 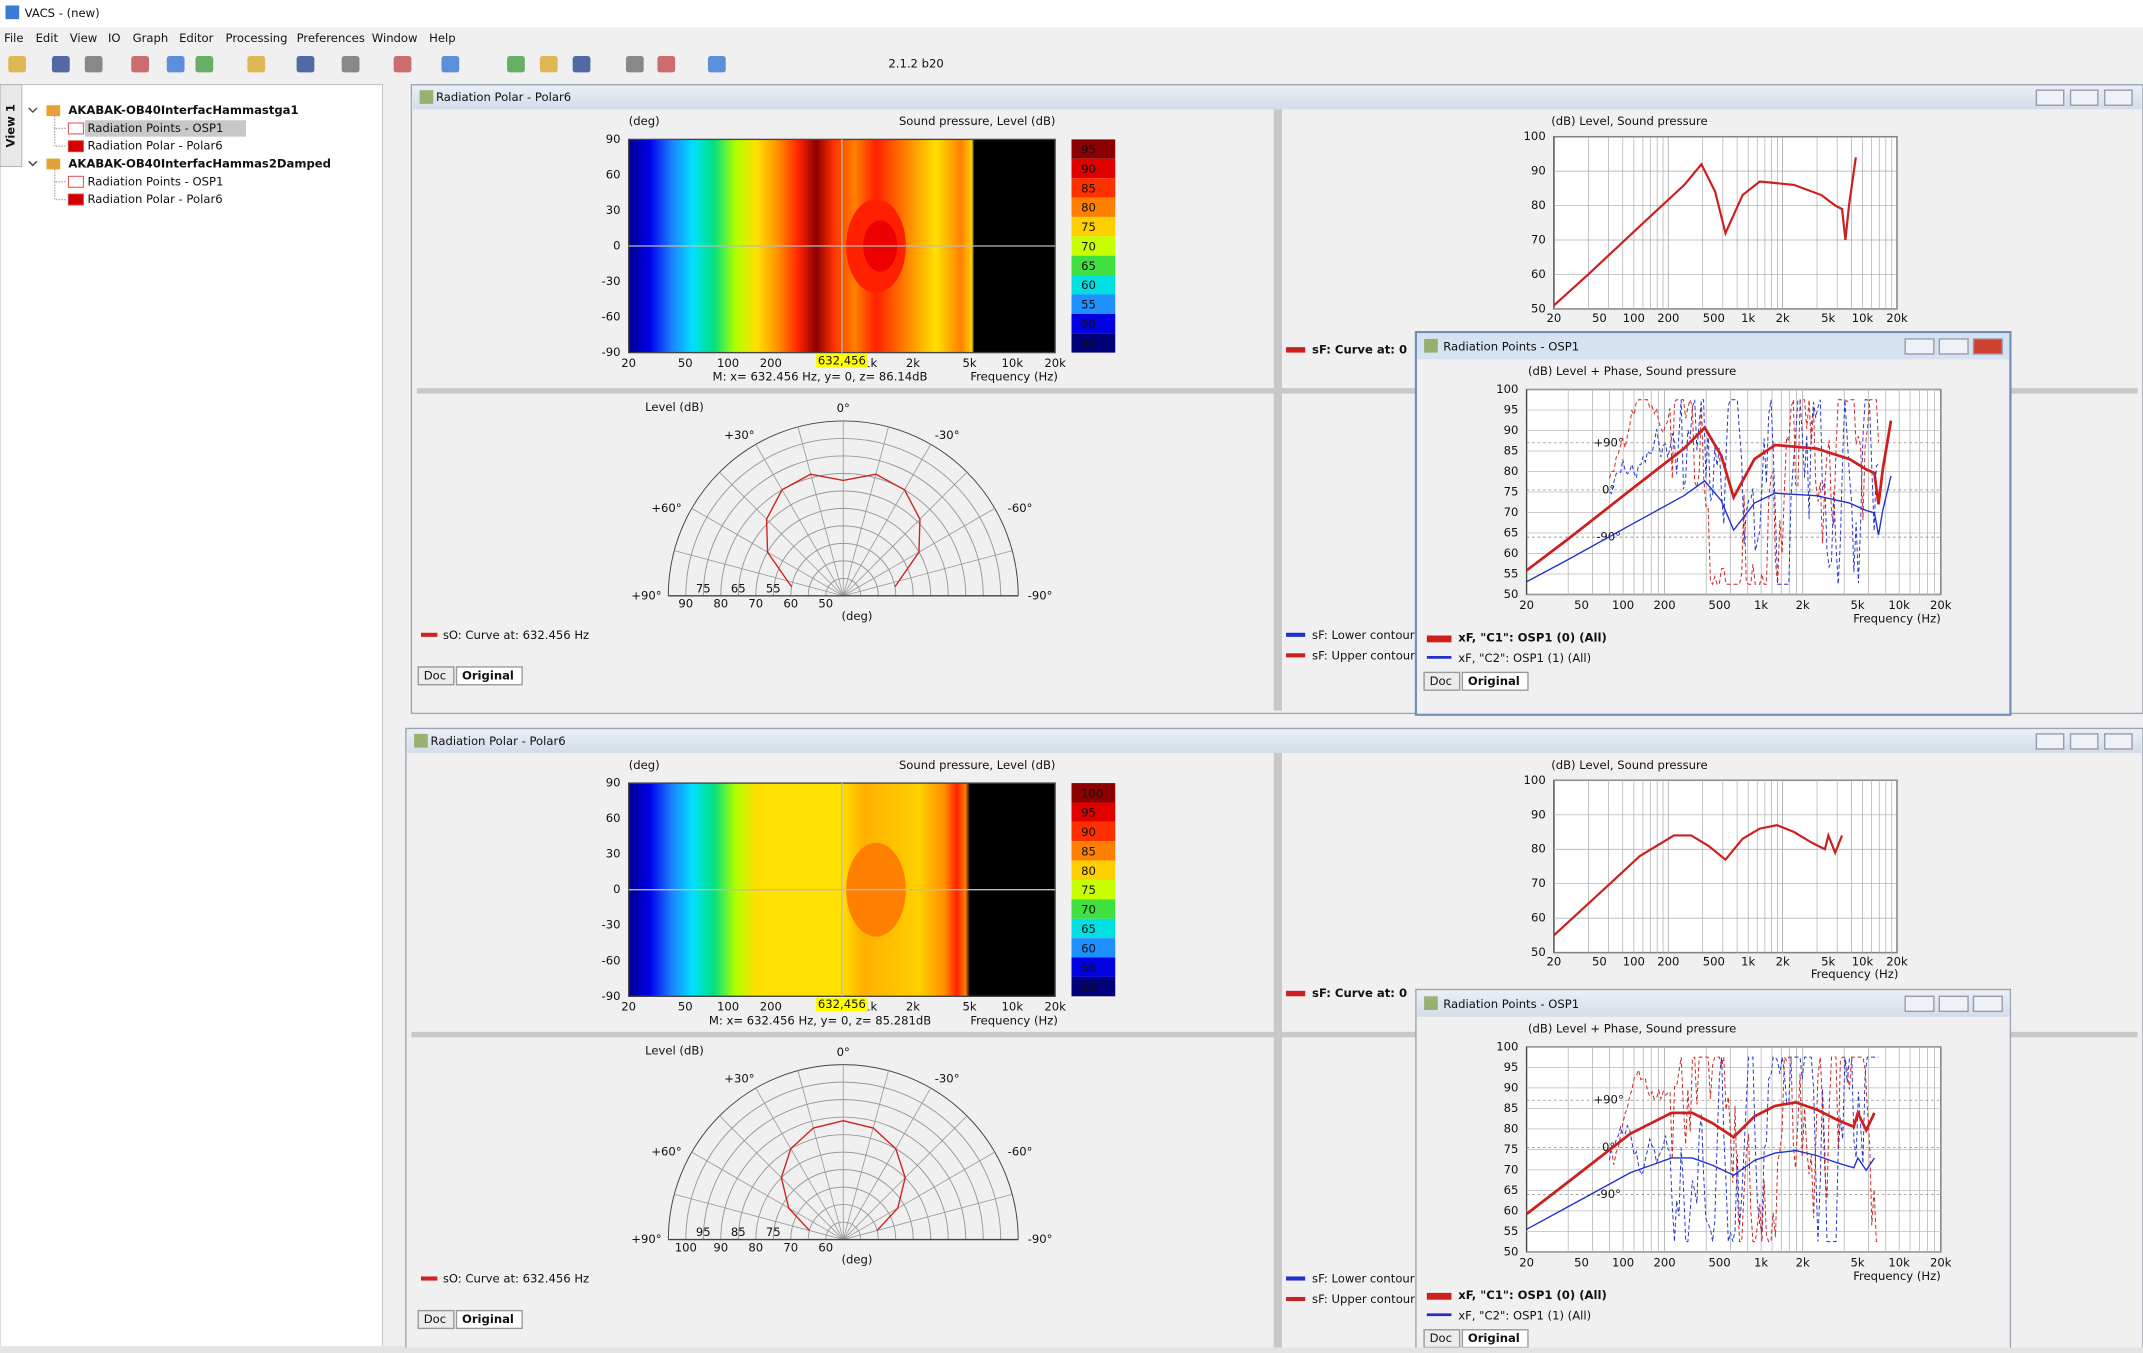 I want to click on menu-item: Help, so click(x=442, y=38).